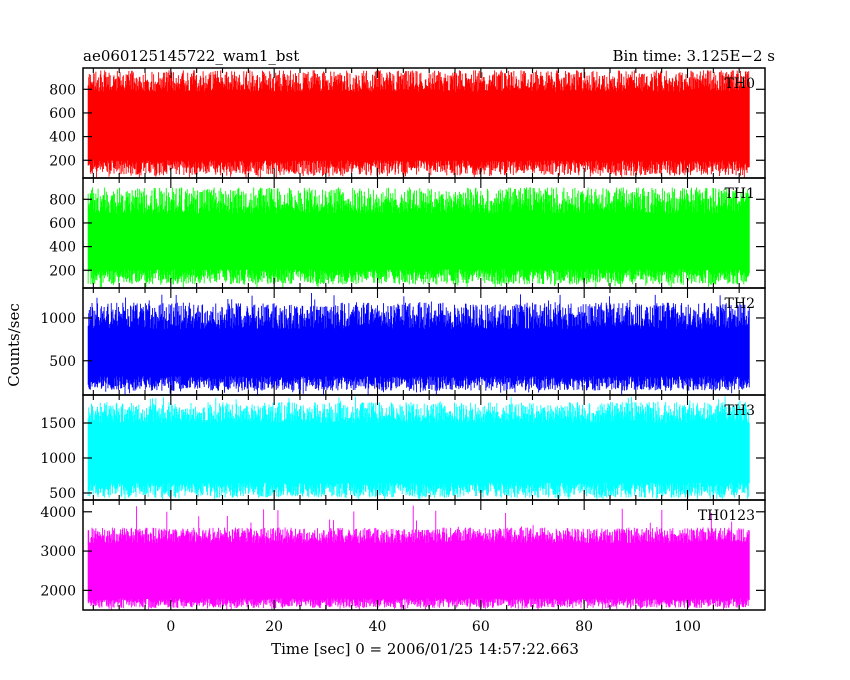  What do you see at coordinates (418, 237) in the screenshot?
I see `series-line-th1` at bounding box center [418, 237].